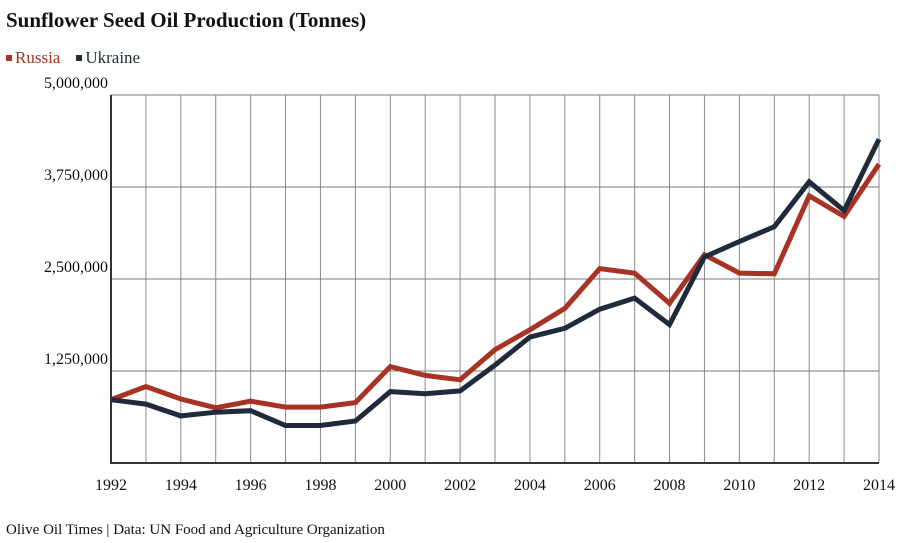  I want to click on legend-item-ukraine: Ukraine, so click(108, 58).